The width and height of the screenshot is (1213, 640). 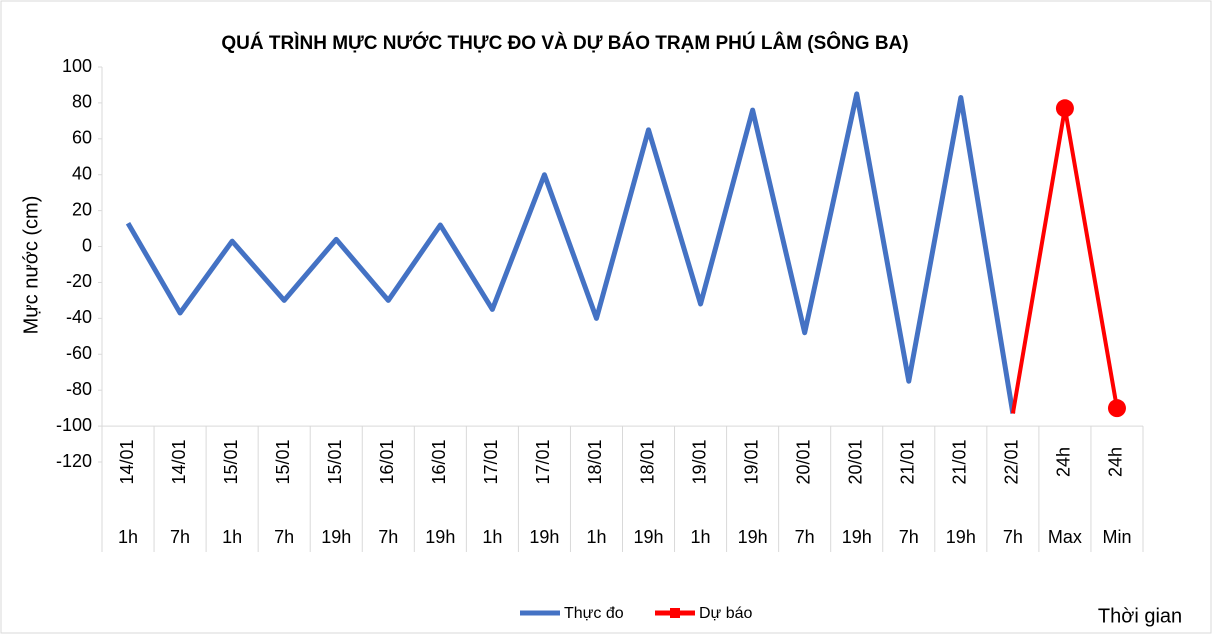 What do you see at coordinates (1012, 461) in the screenshot?
I see `x-tick-label: 22/01` at bounding box center [1012, 461].